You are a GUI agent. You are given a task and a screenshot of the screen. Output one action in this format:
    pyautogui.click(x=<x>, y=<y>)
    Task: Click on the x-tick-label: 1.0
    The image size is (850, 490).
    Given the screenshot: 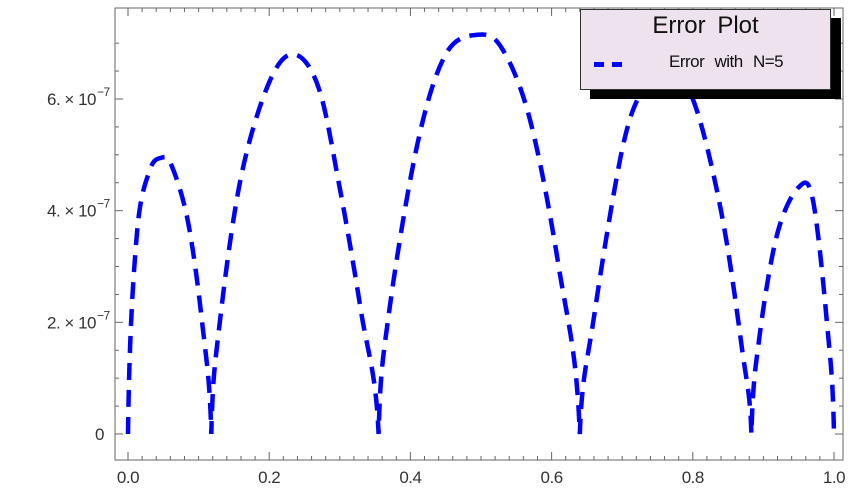 What is the action you would take?
    pyautogui.click(x=834, y=477)
    